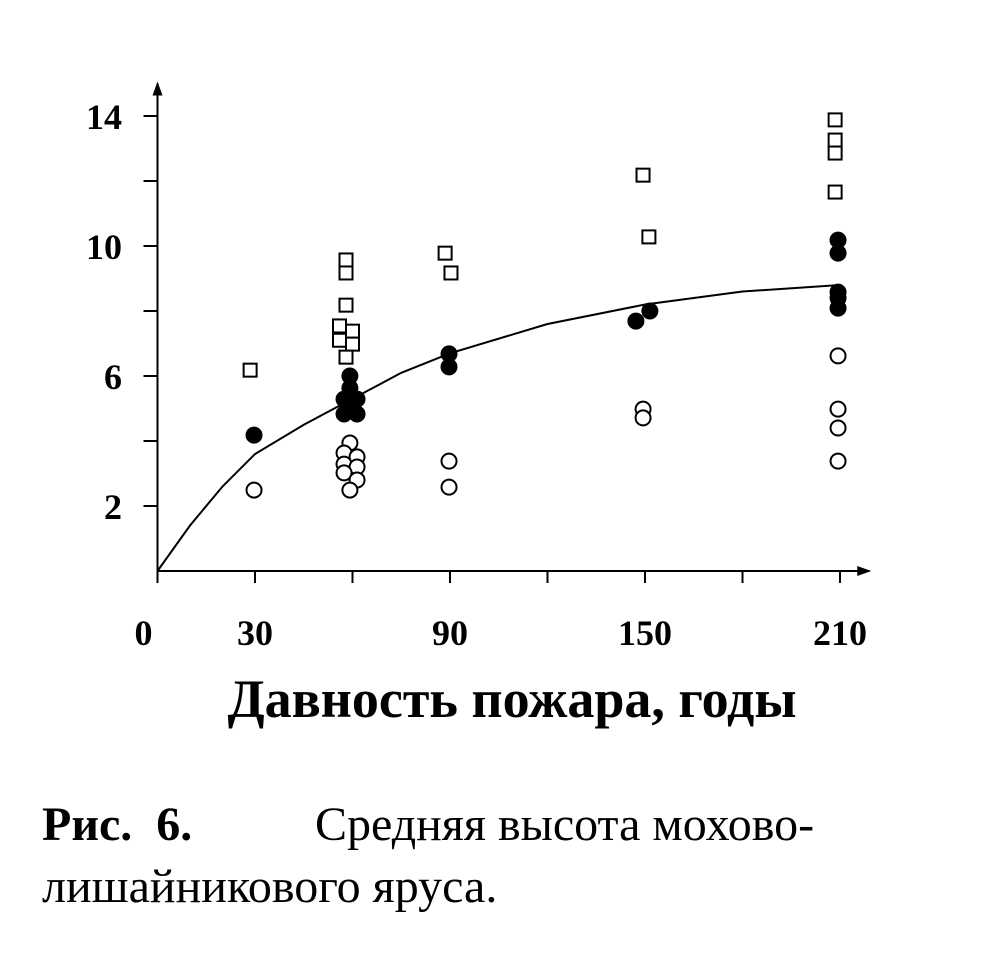 This screenshot has width=1001, height=969. What do you see at coordinates (864, 571) in the screenshot?
I see `x-arrow` at bounding box center [864, 571].